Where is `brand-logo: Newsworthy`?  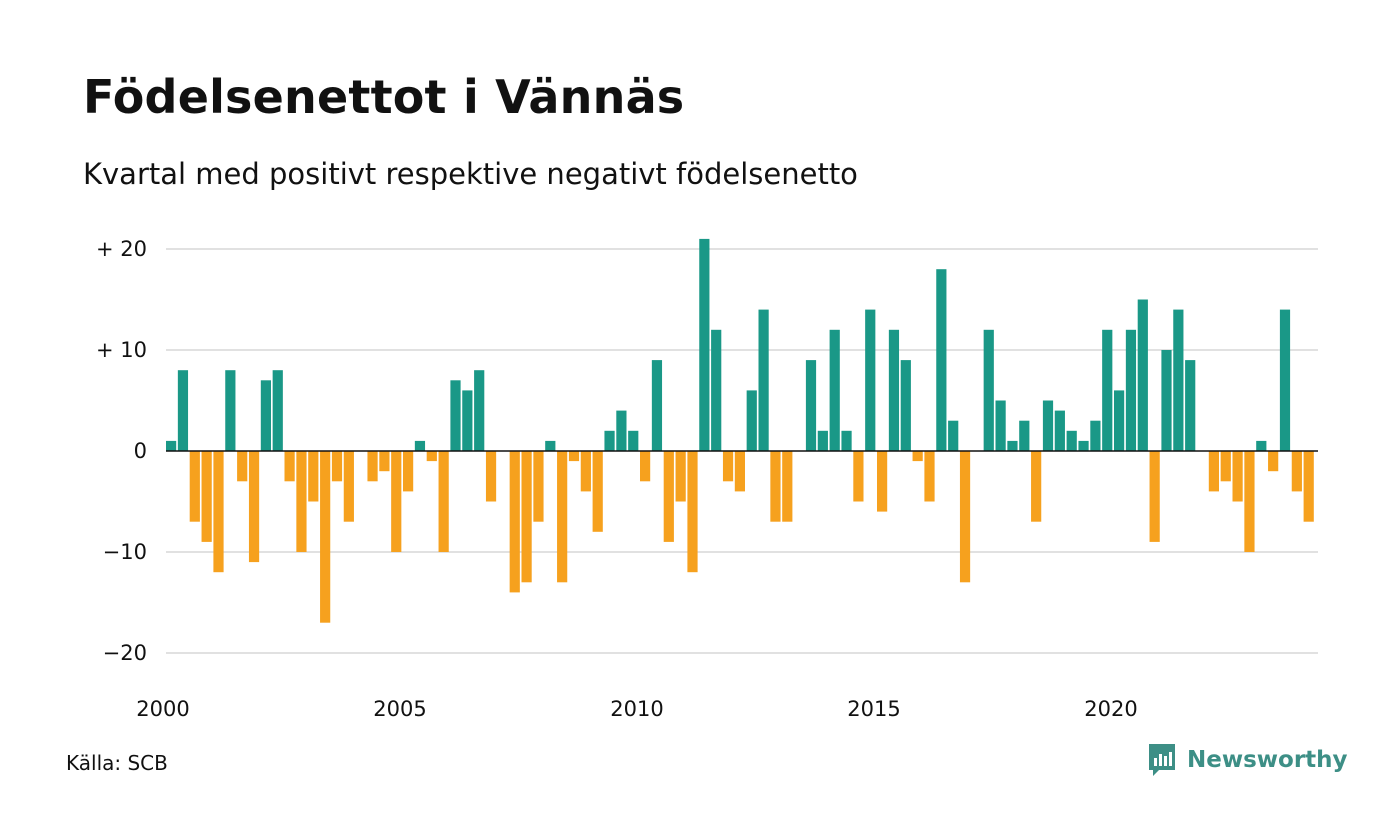
brand-logo: Newsworthy is located at coordinates (1247, 760).